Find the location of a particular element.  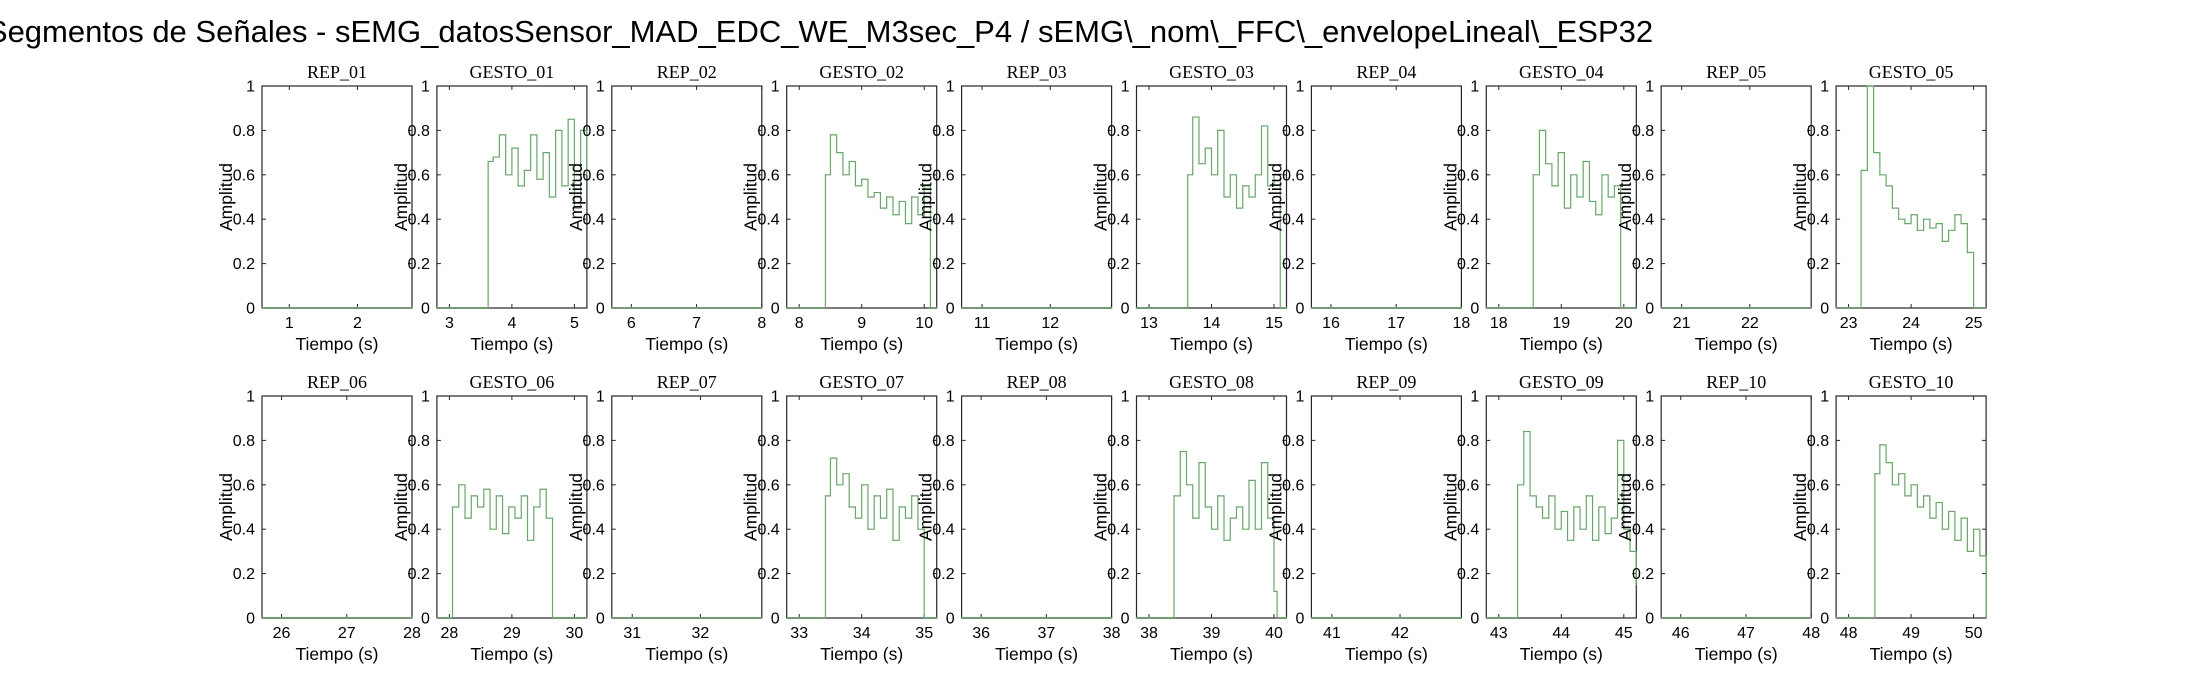

x-tick-label: 41 is located at coordinates (1332, 633).